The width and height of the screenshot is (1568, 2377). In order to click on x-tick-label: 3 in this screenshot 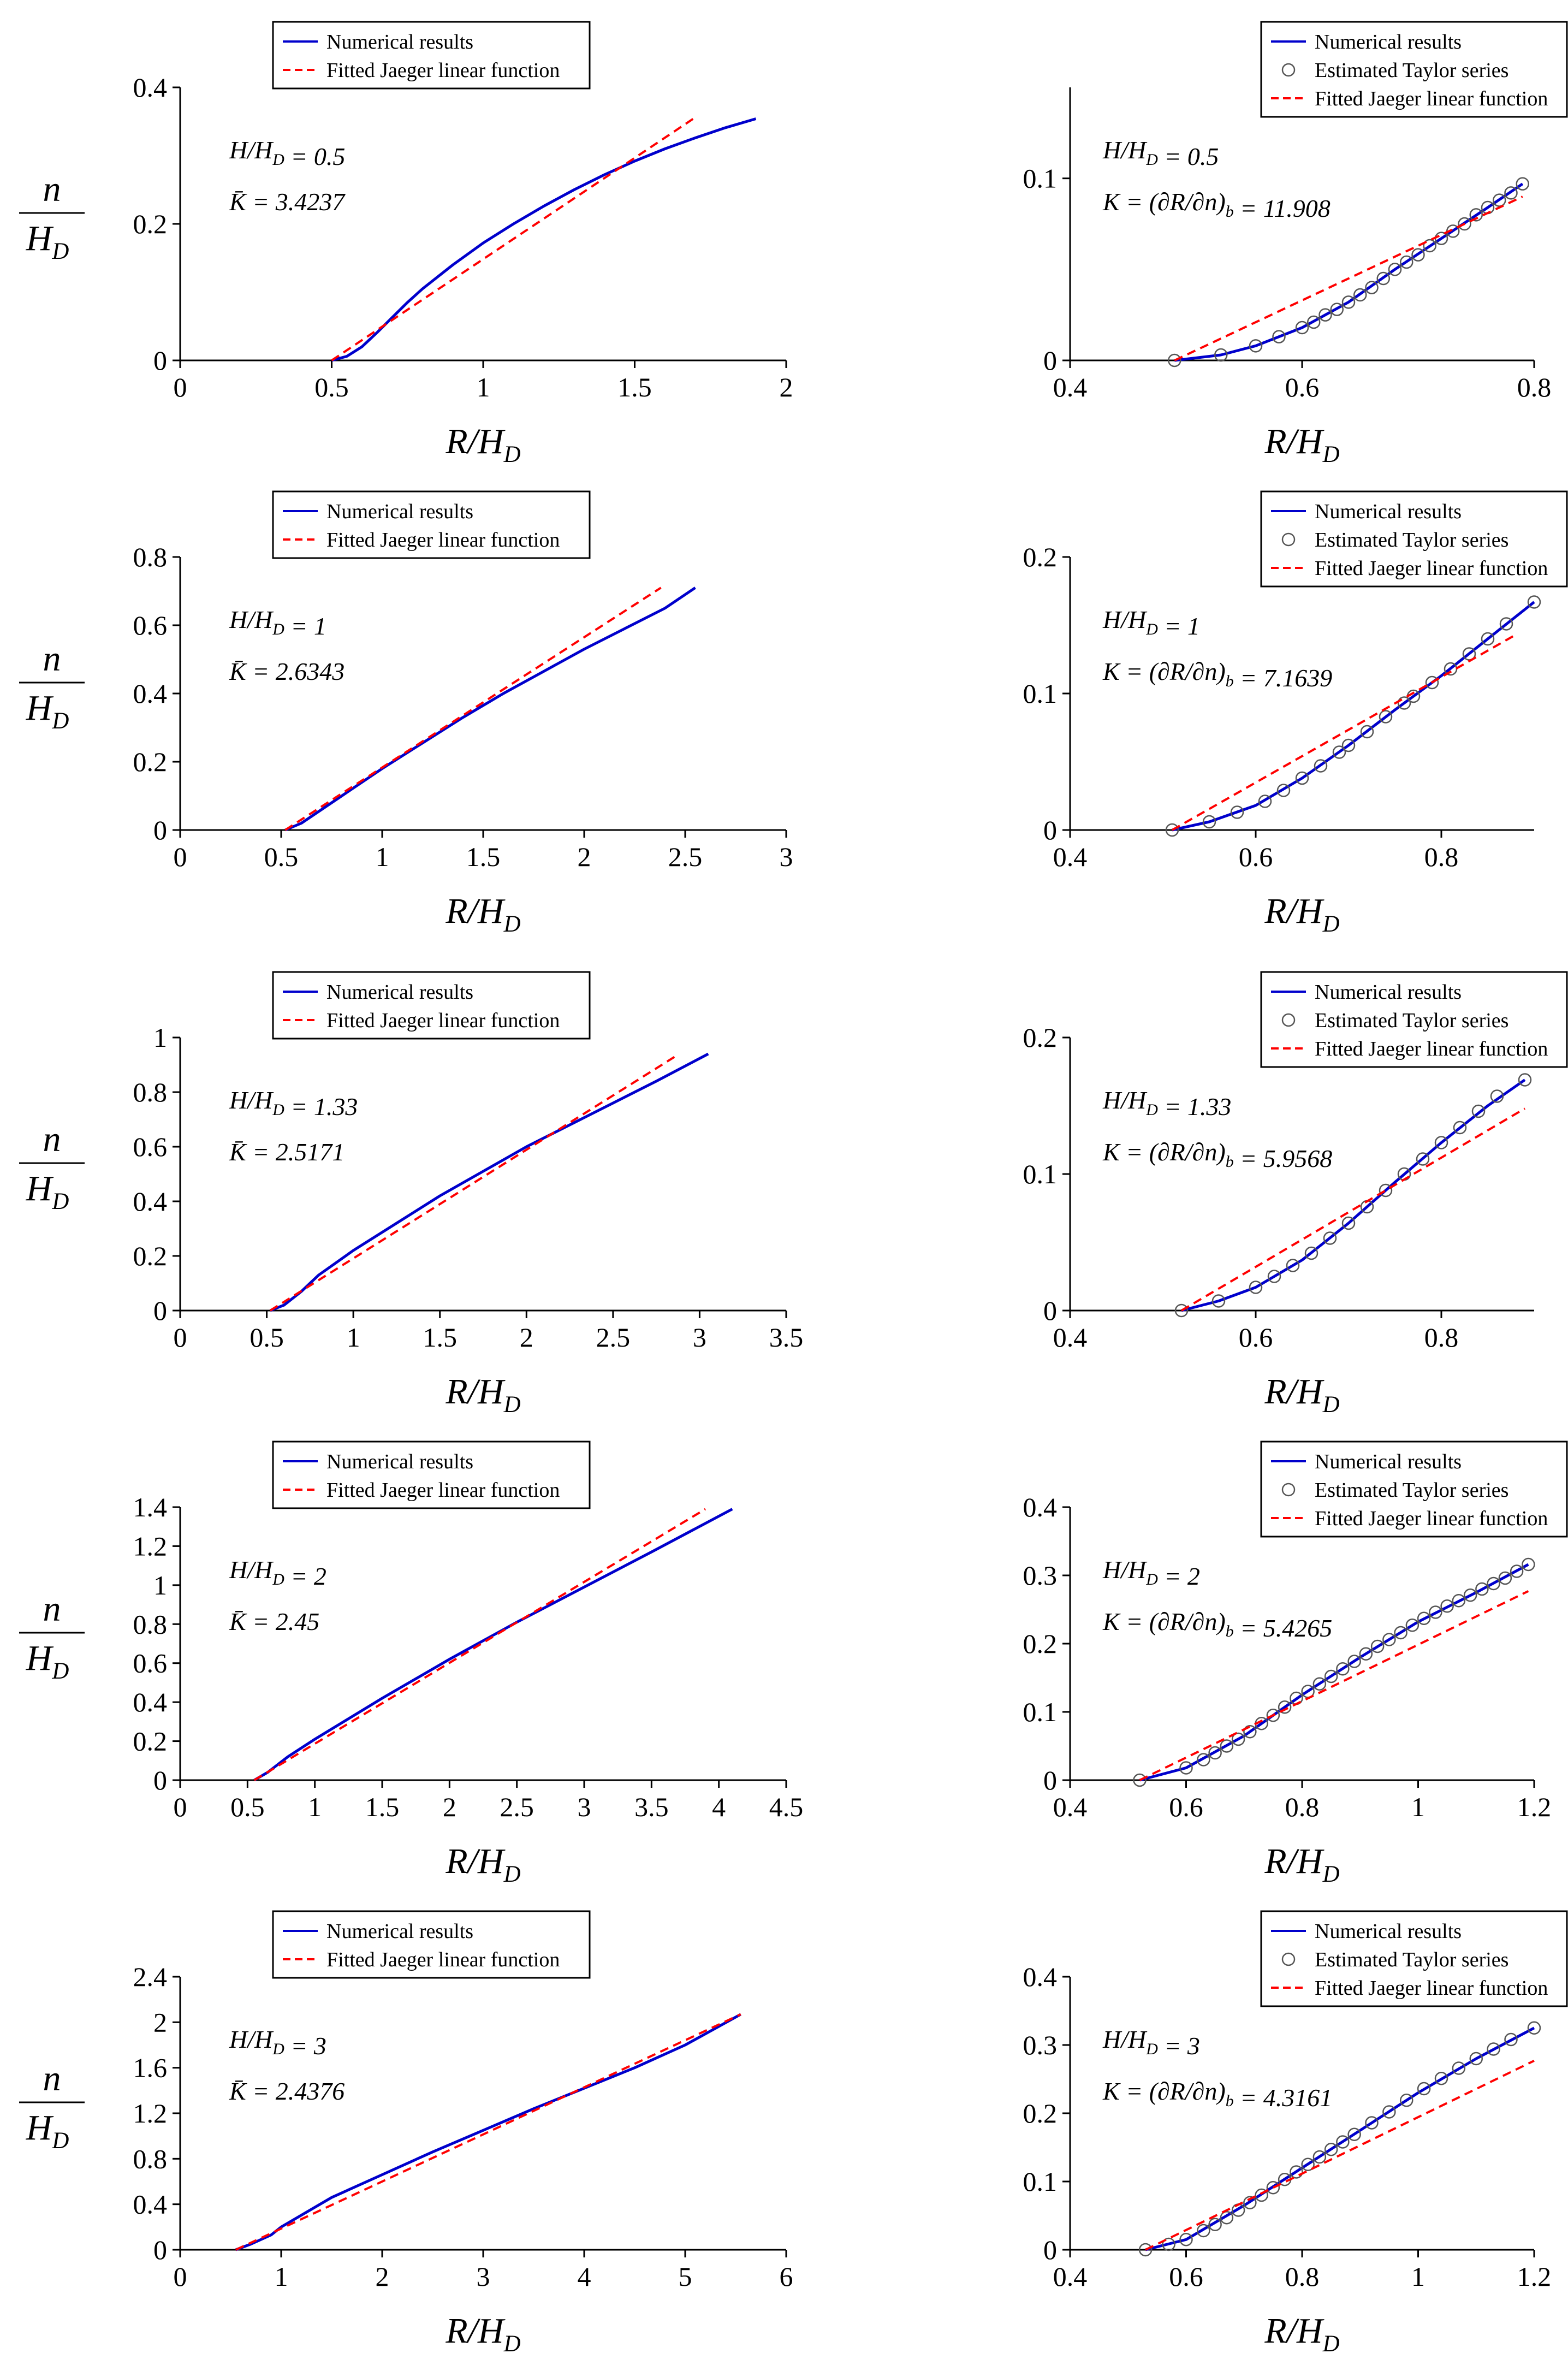, I will do `click(699, 1338)`.